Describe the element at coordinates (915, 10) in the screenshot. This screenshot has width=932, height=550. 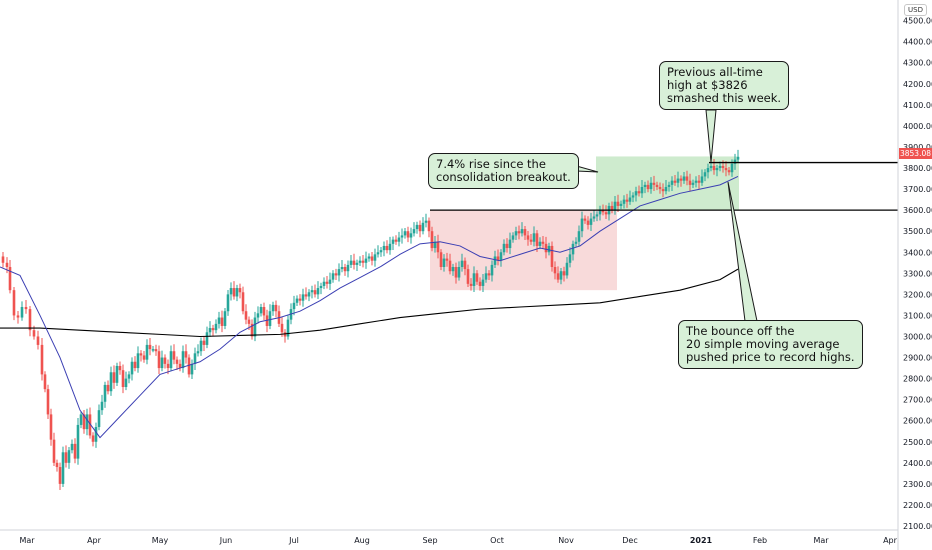
I see `currency-label: USD` at that location.